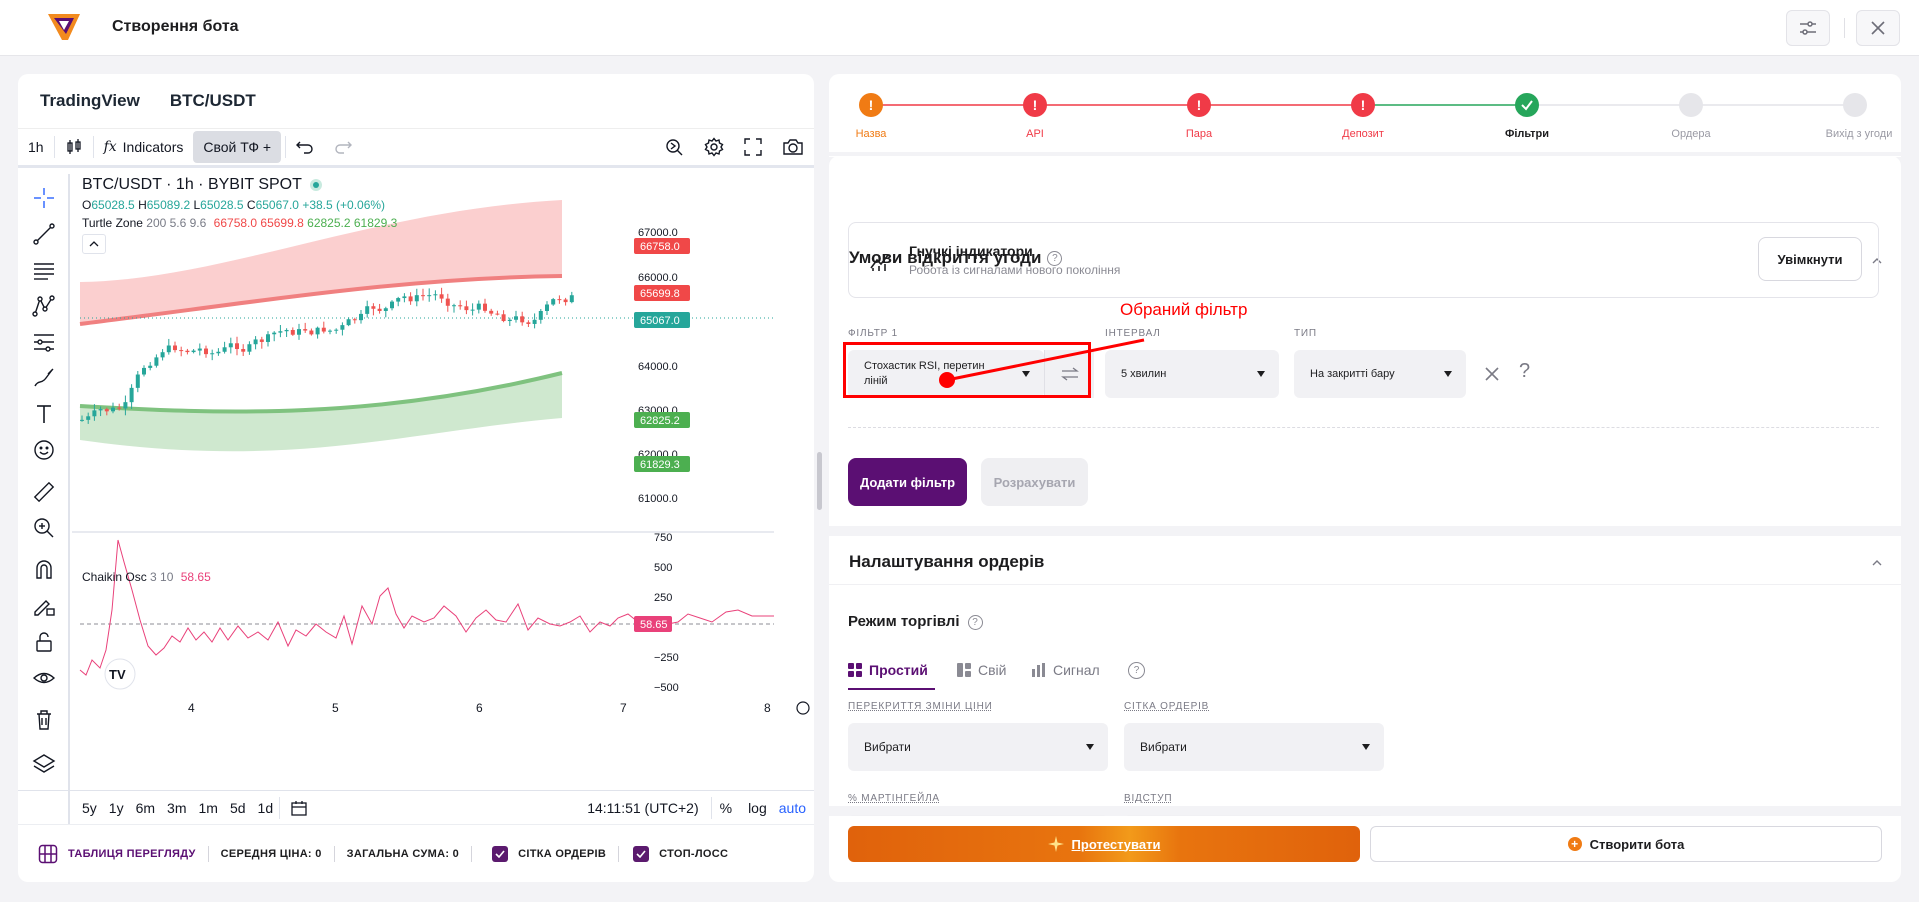 This screenshot has height=902, width=1919. Describe the element at coordinates (44, 234) in the screenshot. I see `trendline-icon` at that location.